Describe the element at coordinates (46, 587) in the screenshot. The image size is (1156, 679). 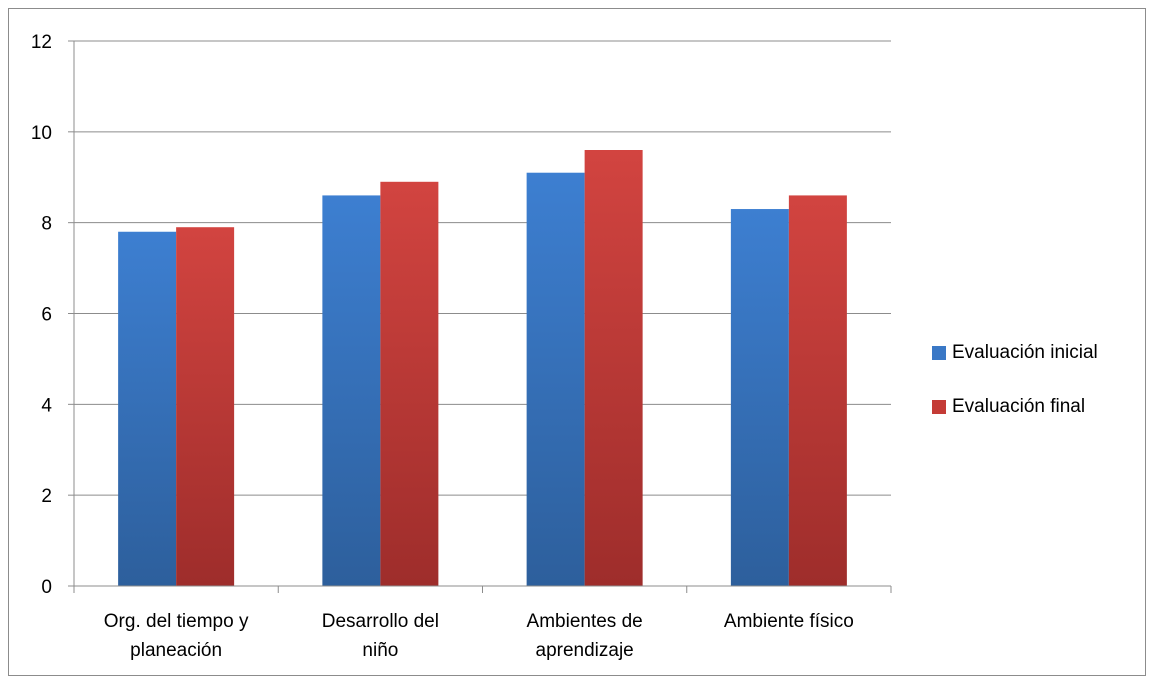
I see `y-tick-label: 0` at that location.